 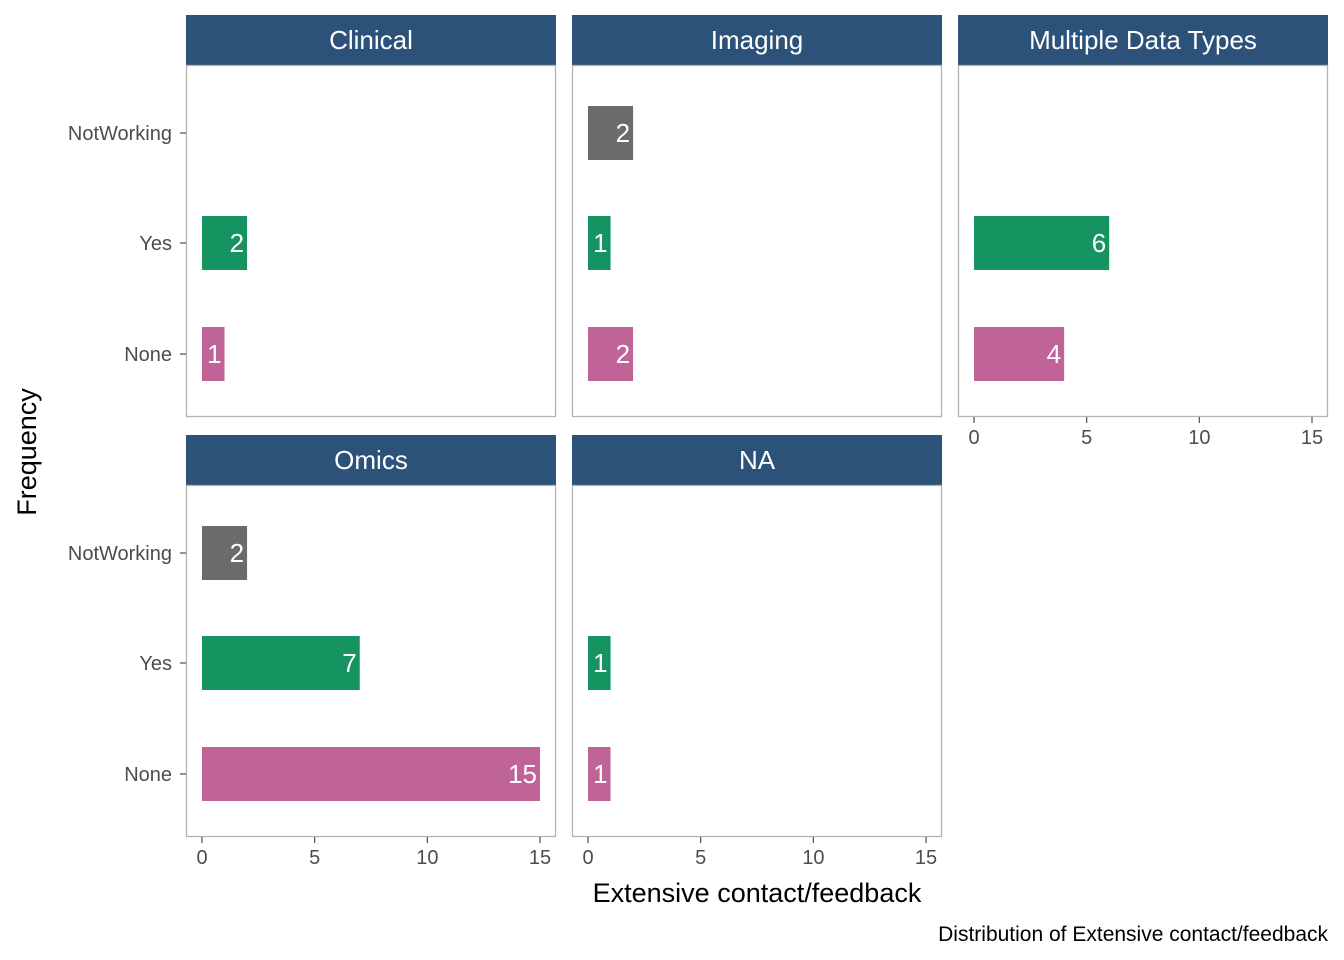 What do you see at coordinates (225, 243) in the screenshot?
I see `bar-clinical-yes` at bounding box center [225, 243].